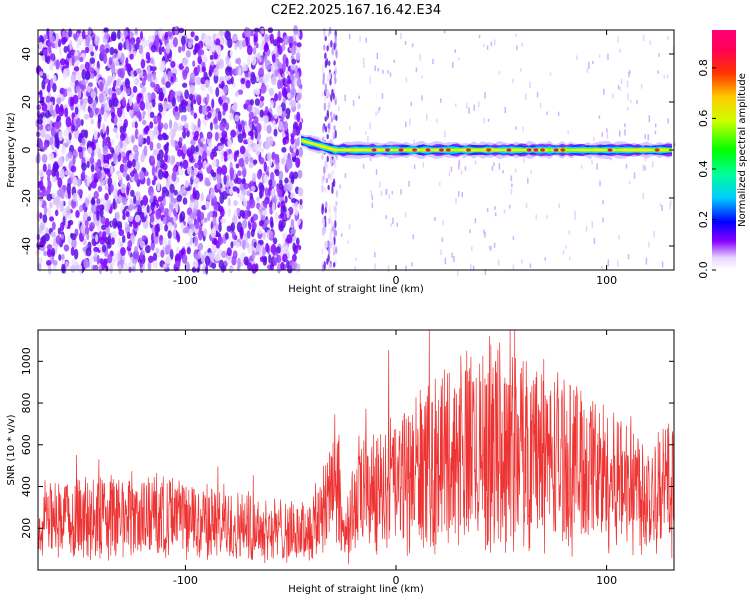  What do you see at coordinates (26, 403) in the screenshot?
I see `snr-y-tick-label: 800` at bounding box center [26, 403].